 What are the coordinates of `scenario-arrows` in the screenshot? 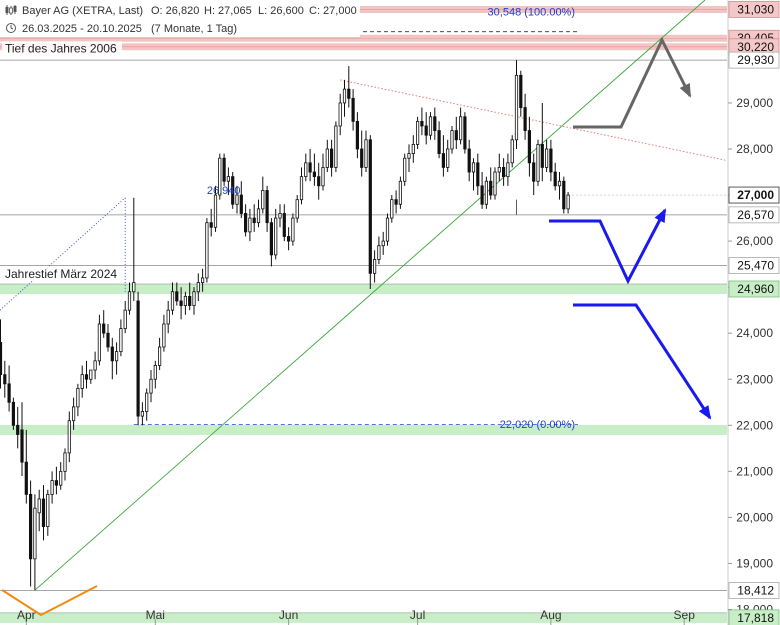 It's located at (630, 228).